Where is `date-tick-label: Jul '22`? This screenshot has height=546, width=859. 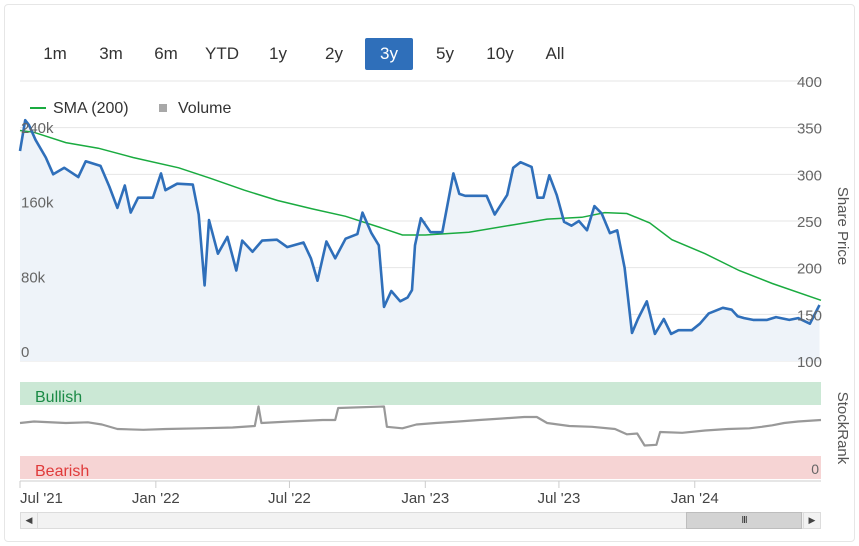 date-tick-label: Jul '22 is located at coordinates (289, 498).